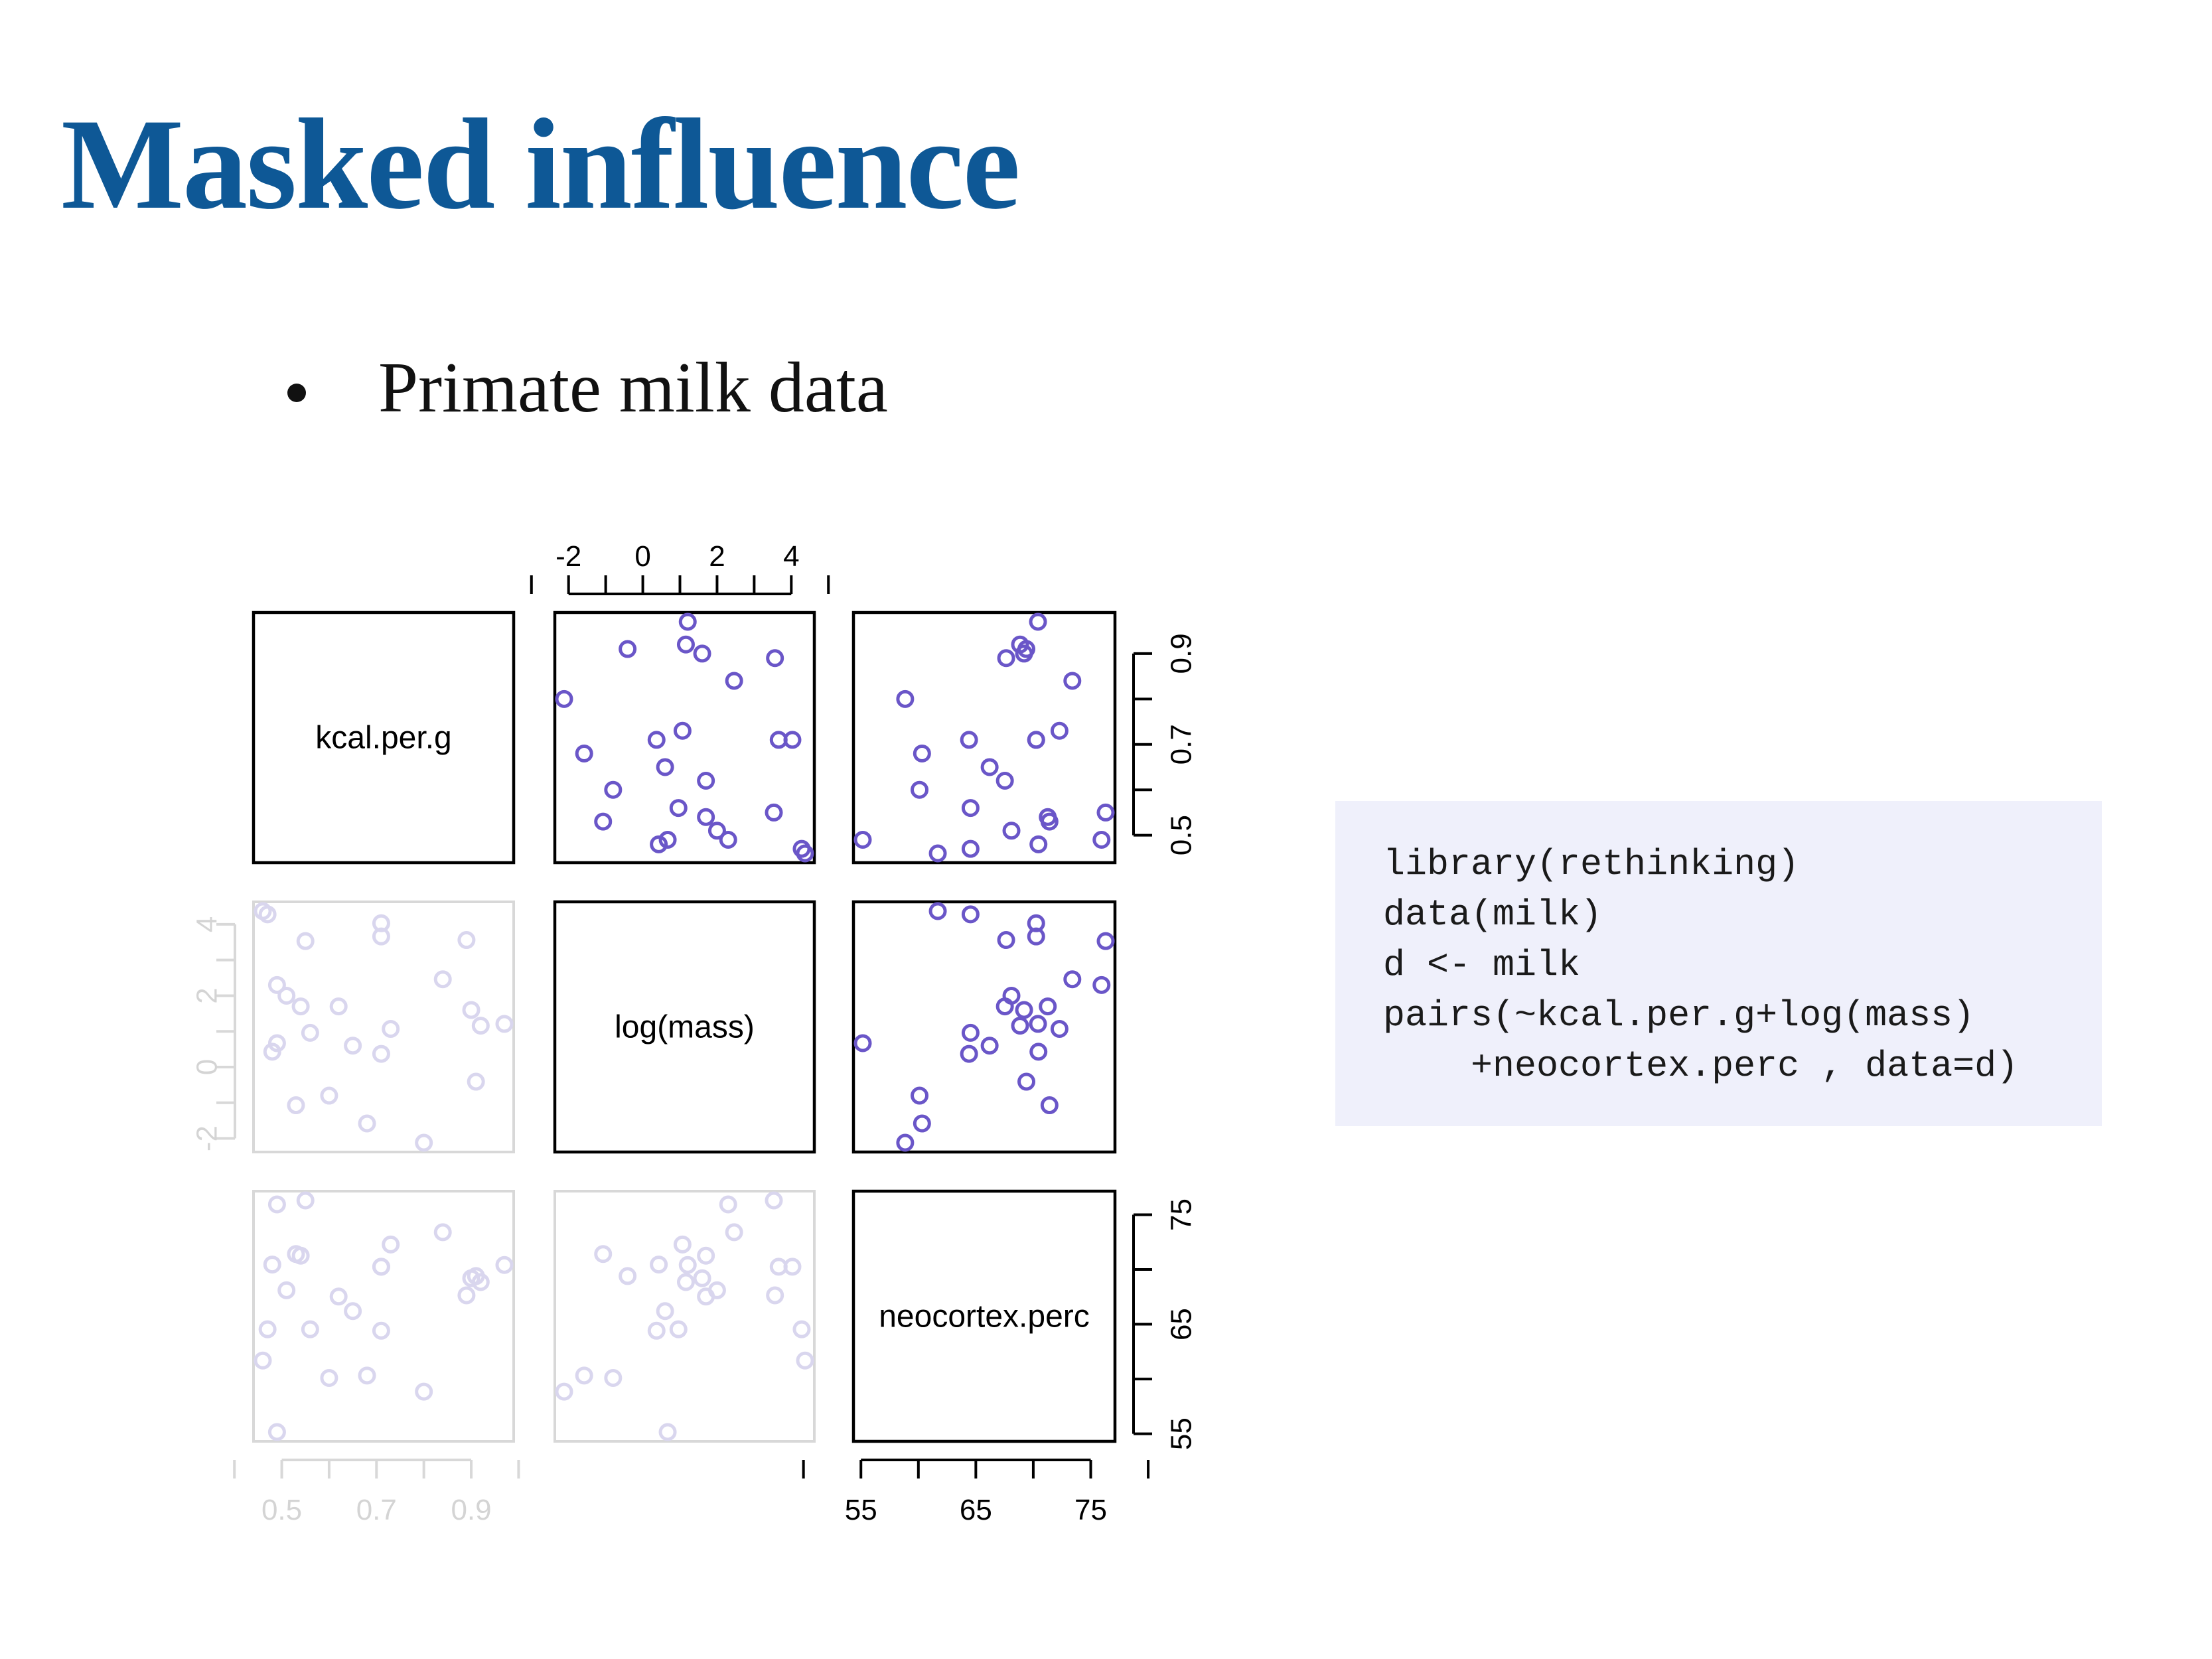 Image resolution: width=2212 pixels, height=1659 pixels. What do you see at coordinates (1493, 915) in the screenshot?
I see `code-line-2: data(milk)` at bounding box center [1493, 915].